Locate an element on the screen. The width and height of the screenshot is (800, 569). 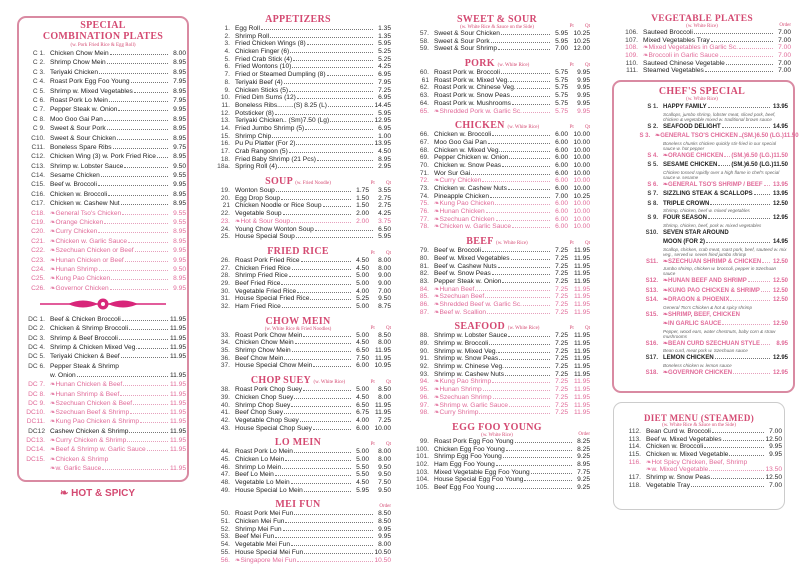
menu-item: DC 5. Teriyaki Chicken & Beef 11.95 is located at coordinates (103, 356).